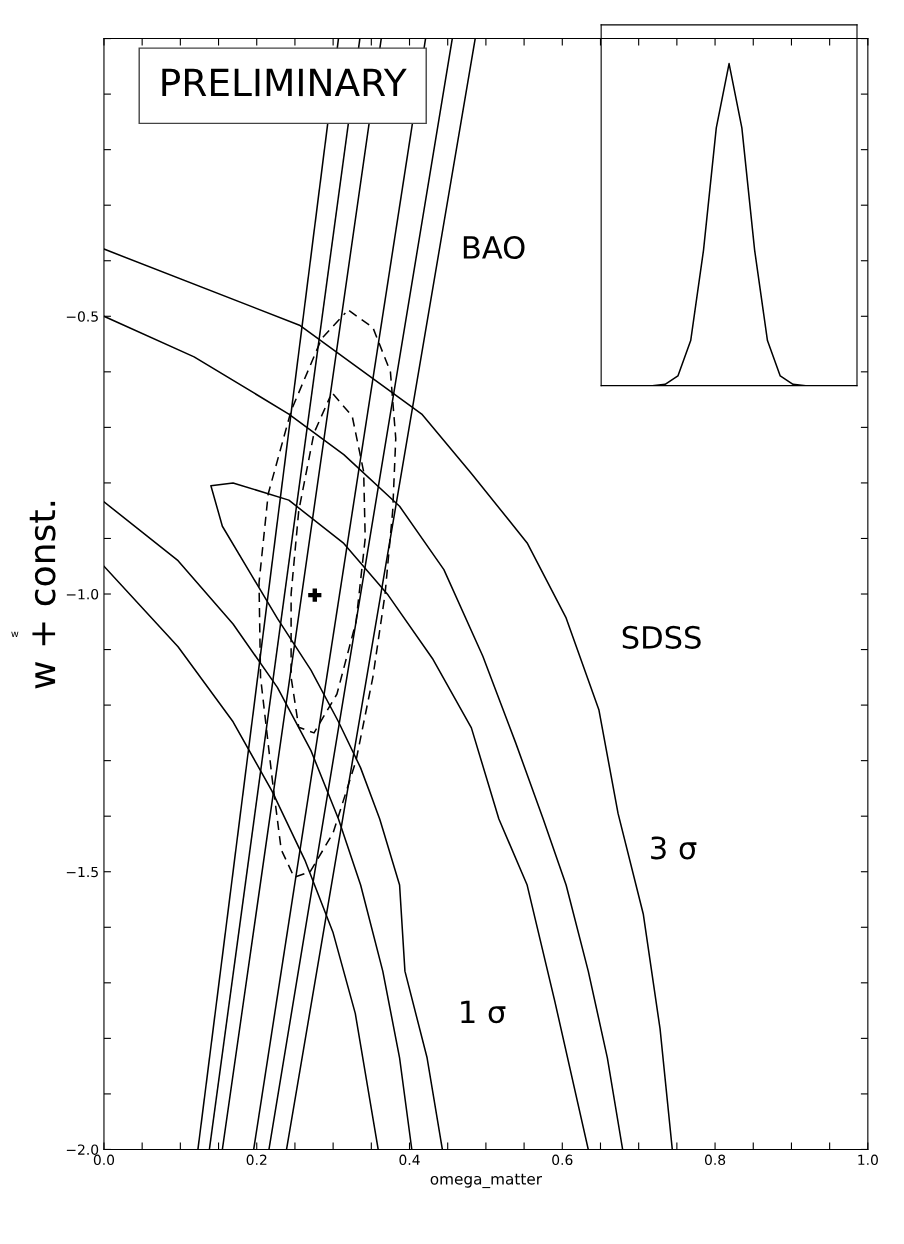  I want to click on annotation: 3 σ, so click(674, 848).